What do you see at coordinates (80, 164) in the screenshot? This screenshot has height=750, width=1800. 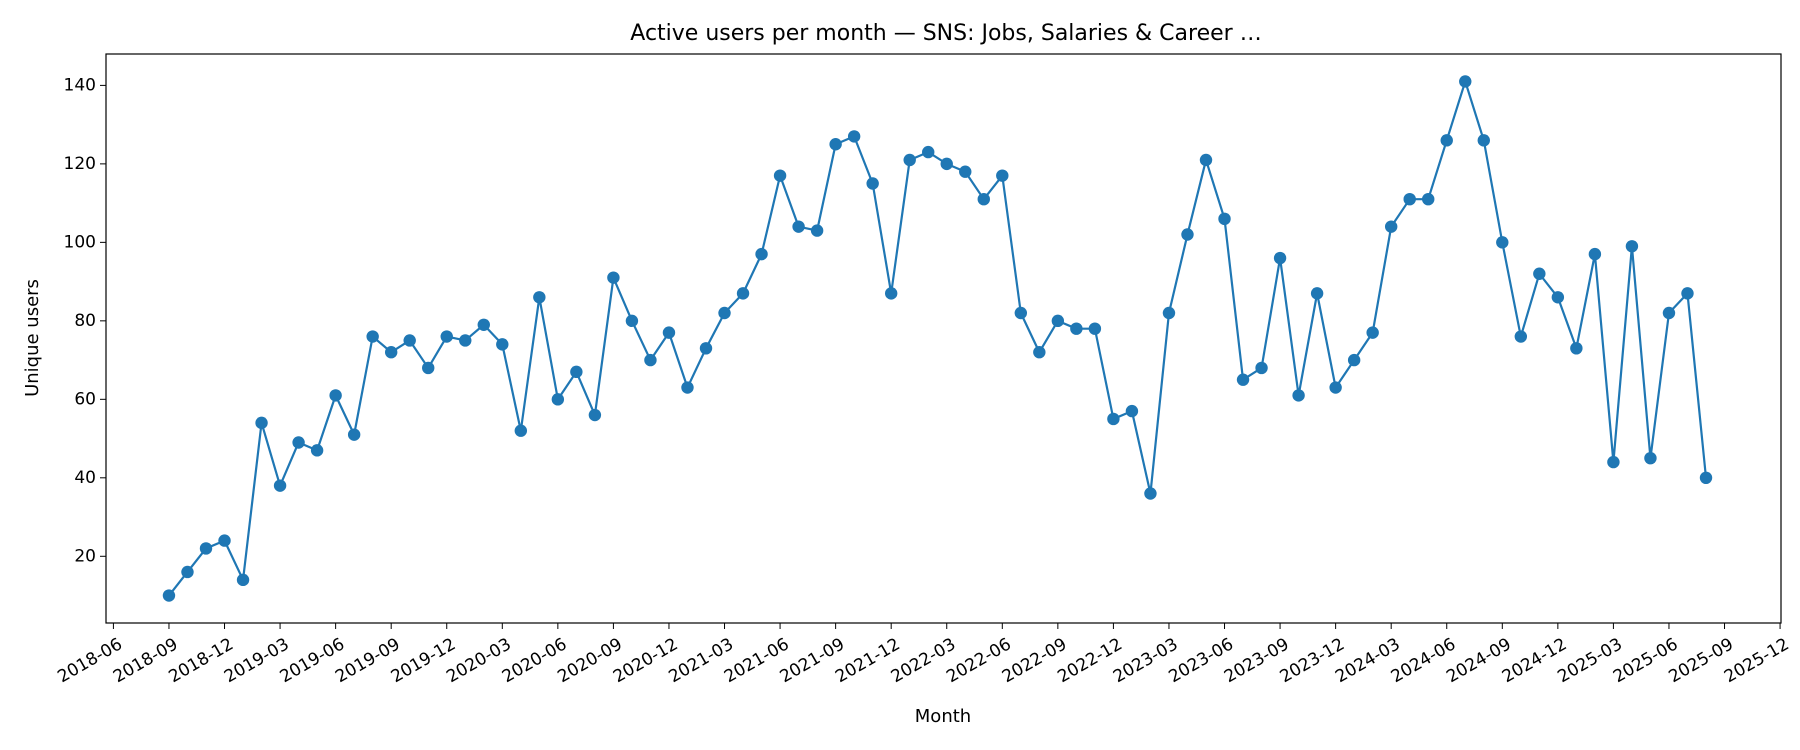 I see `y-tick-label: 120` at bounding box center [80, 164].